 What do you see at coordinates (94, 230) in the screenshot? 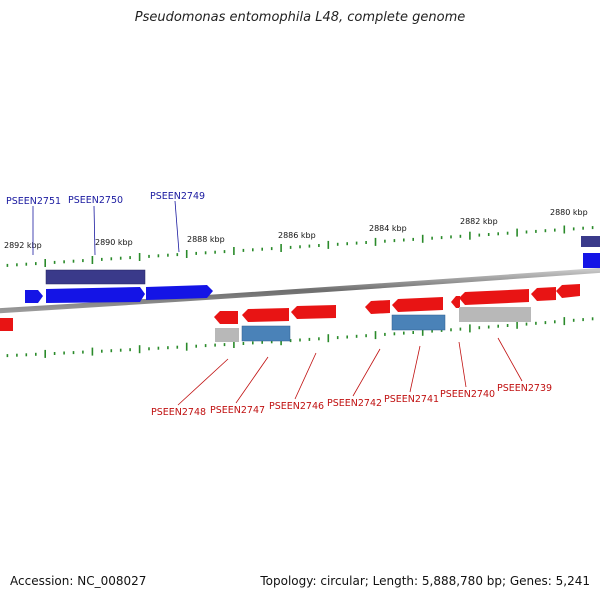
I see `leader-pseen2750` at bounding box center [94, 230].